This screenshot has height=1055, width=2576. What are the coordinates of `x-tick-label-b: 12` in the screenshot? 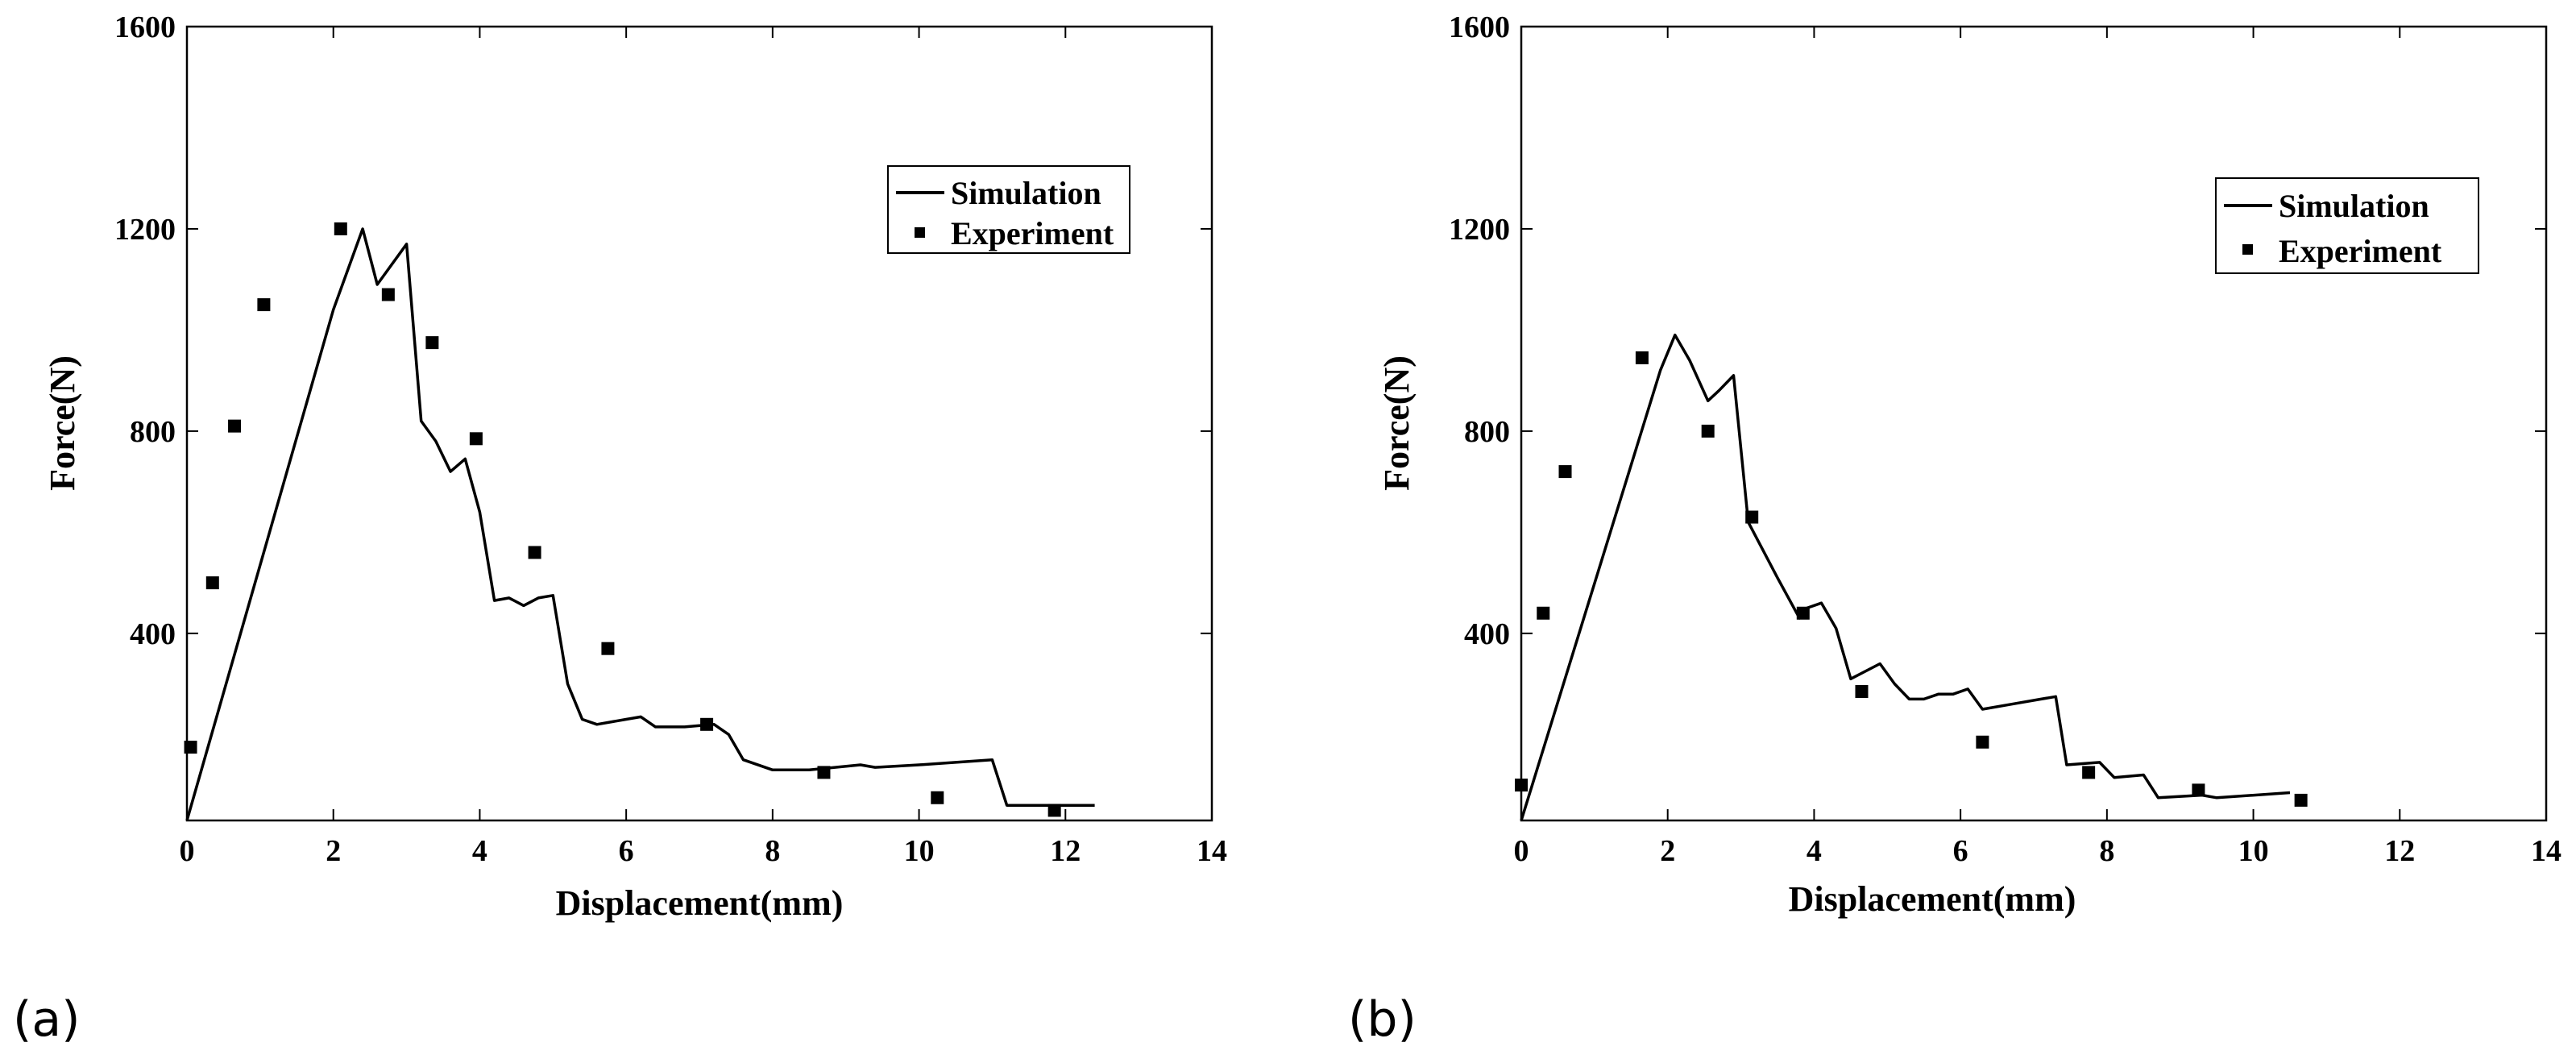 It's located at (2399, 851).